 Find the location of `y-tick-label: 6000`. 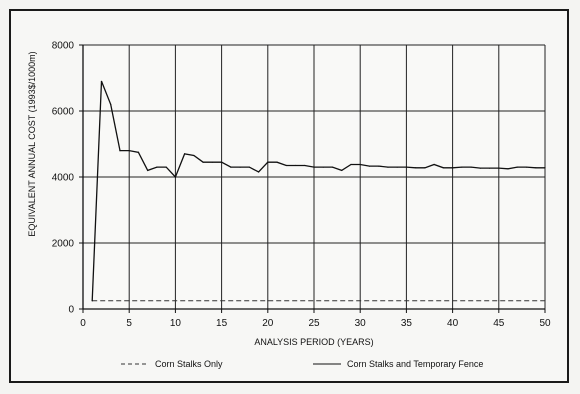

y-tick-label: 6000 is located at coordinates (63, 112).